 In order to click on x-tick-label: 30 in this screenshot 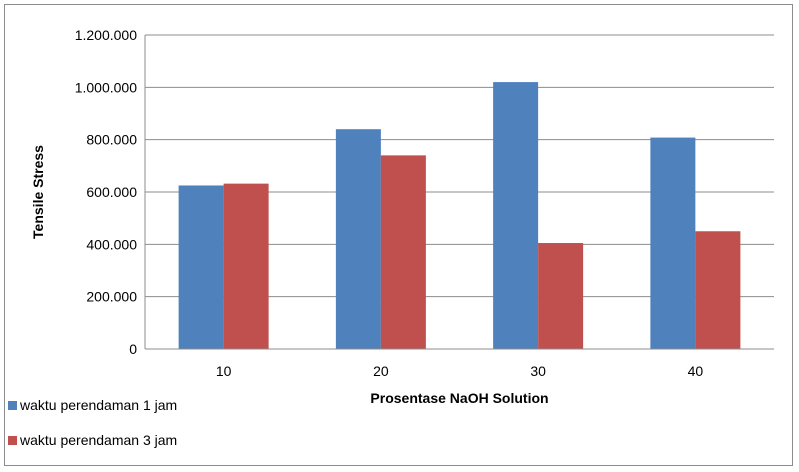, I will do `click(538, 371)`.